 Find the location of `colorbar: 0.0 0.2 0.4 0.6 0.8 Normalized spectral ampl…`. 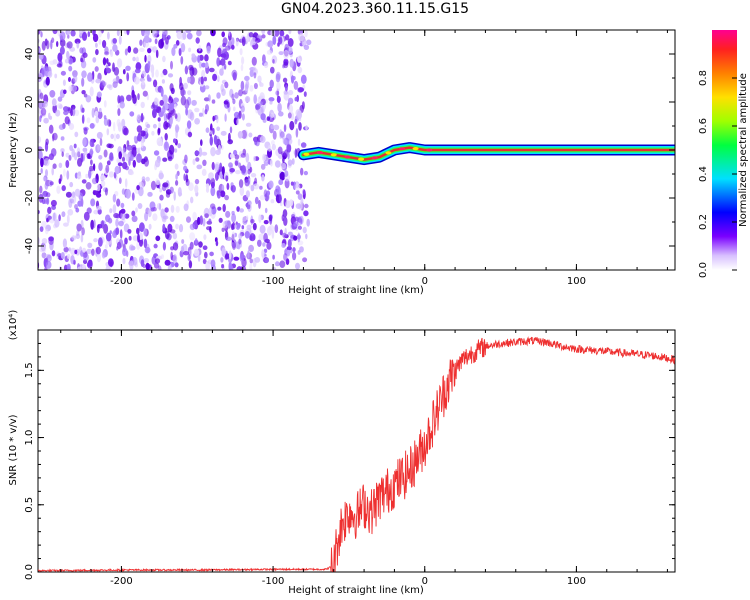

colorbar: 0.0 0.2 0.4 0.6 0.8 Normalized spectral ampl… is located at coordinates (723, 154).